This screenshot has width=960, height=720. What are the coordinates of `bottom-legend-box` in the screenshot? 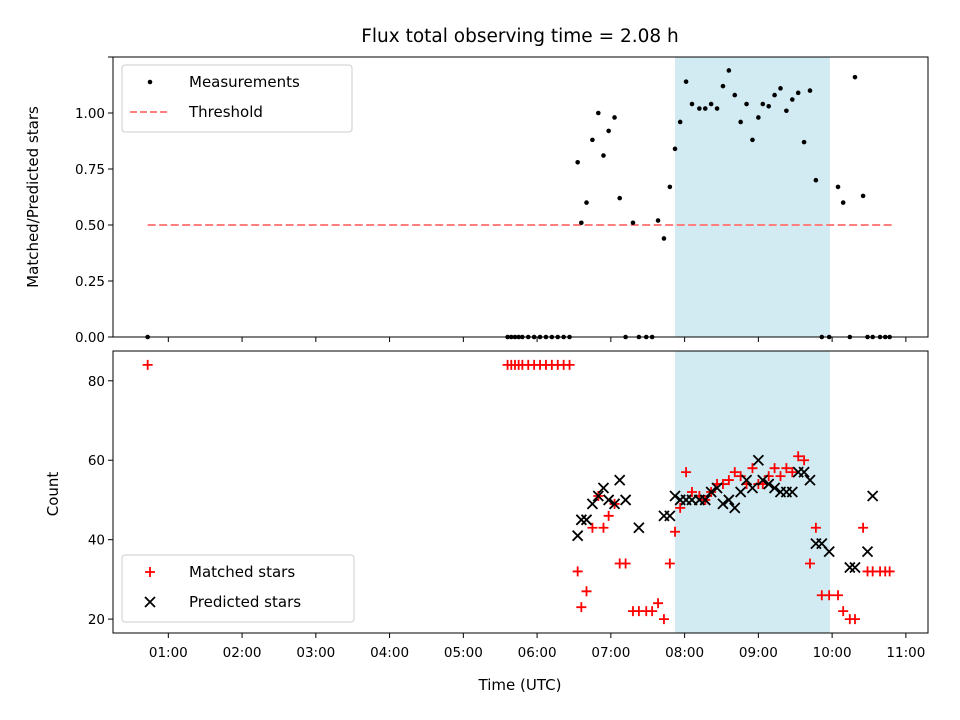 It's located at (238, 588).